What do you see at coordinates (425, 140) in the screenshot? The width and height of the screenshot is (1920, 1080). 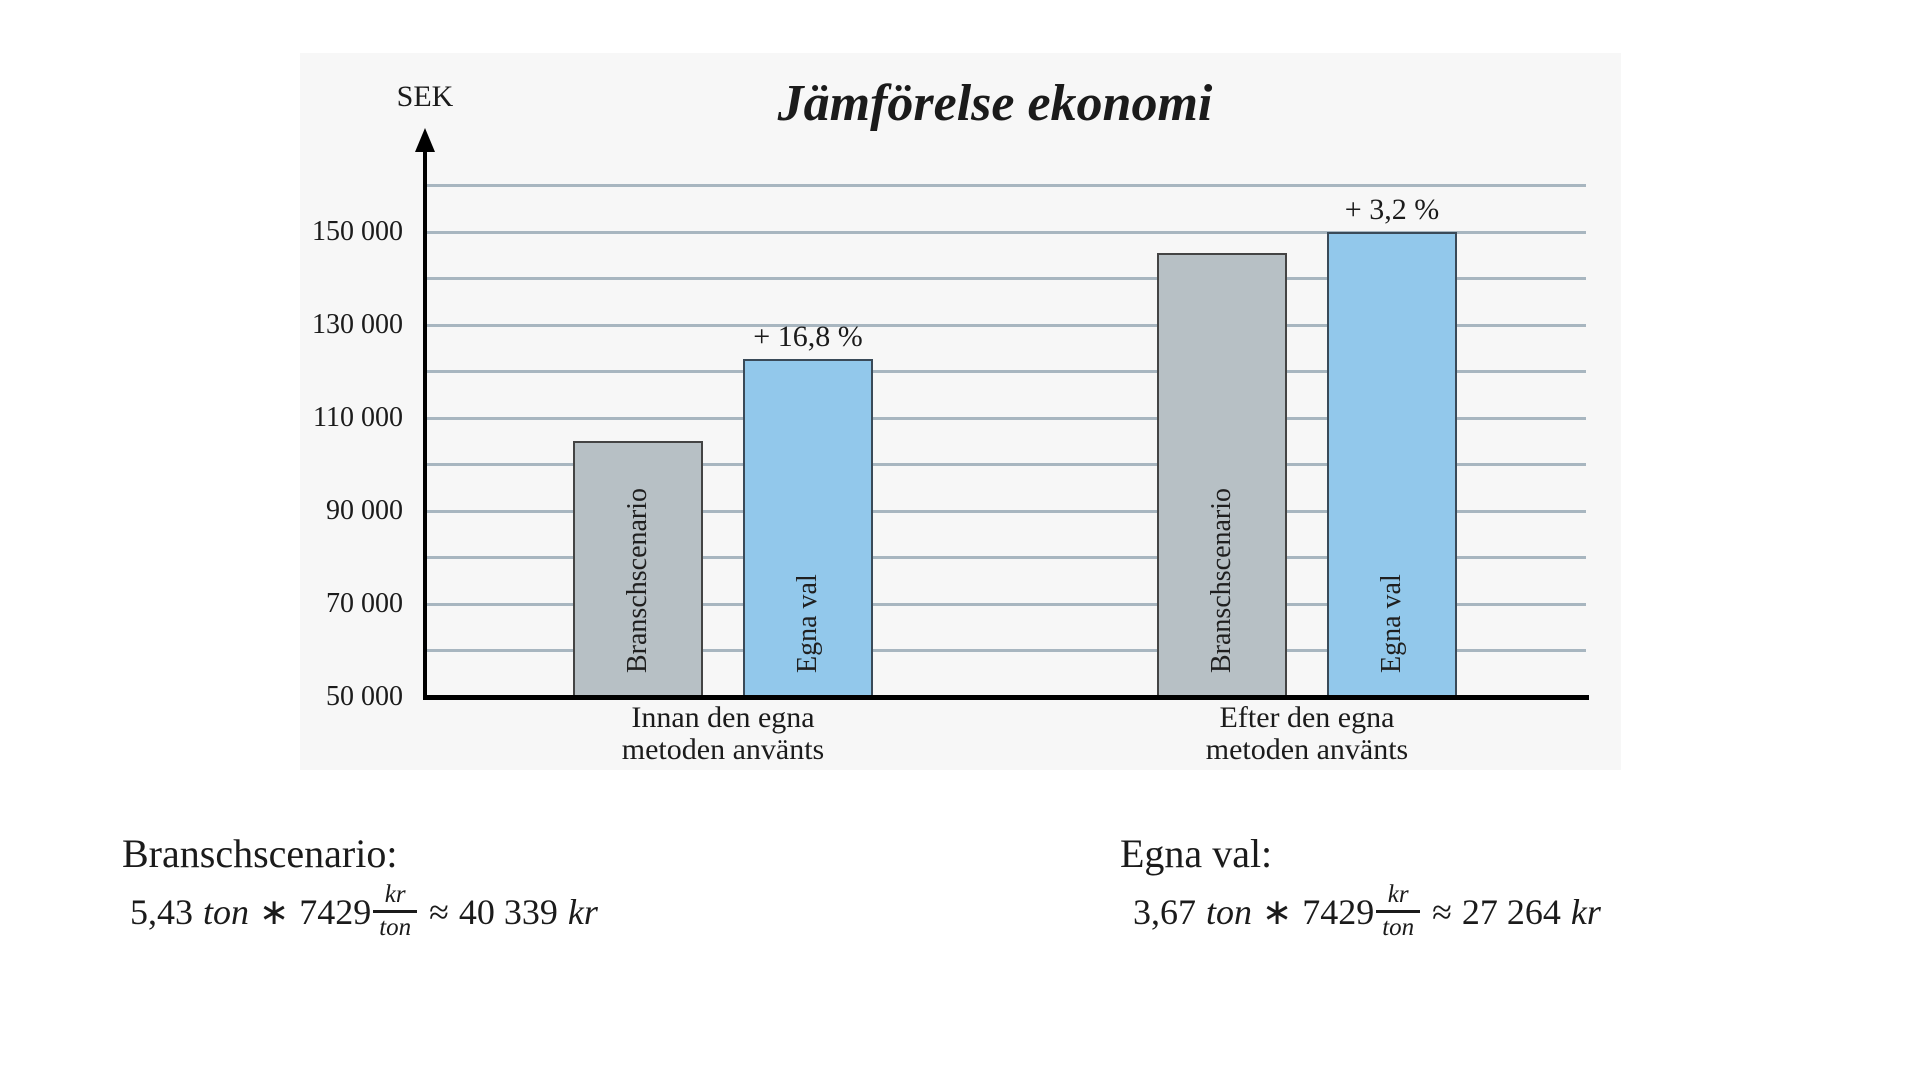 I see `y-axis-arrow-icon` at bounding box center [425, 140].